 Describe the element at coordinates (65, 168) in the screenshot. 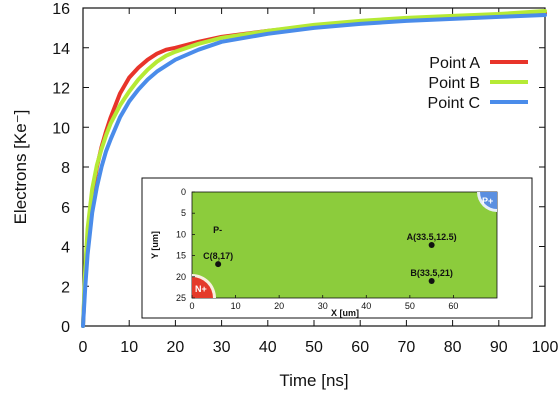

I see `y-tick-label: 8` at that location.